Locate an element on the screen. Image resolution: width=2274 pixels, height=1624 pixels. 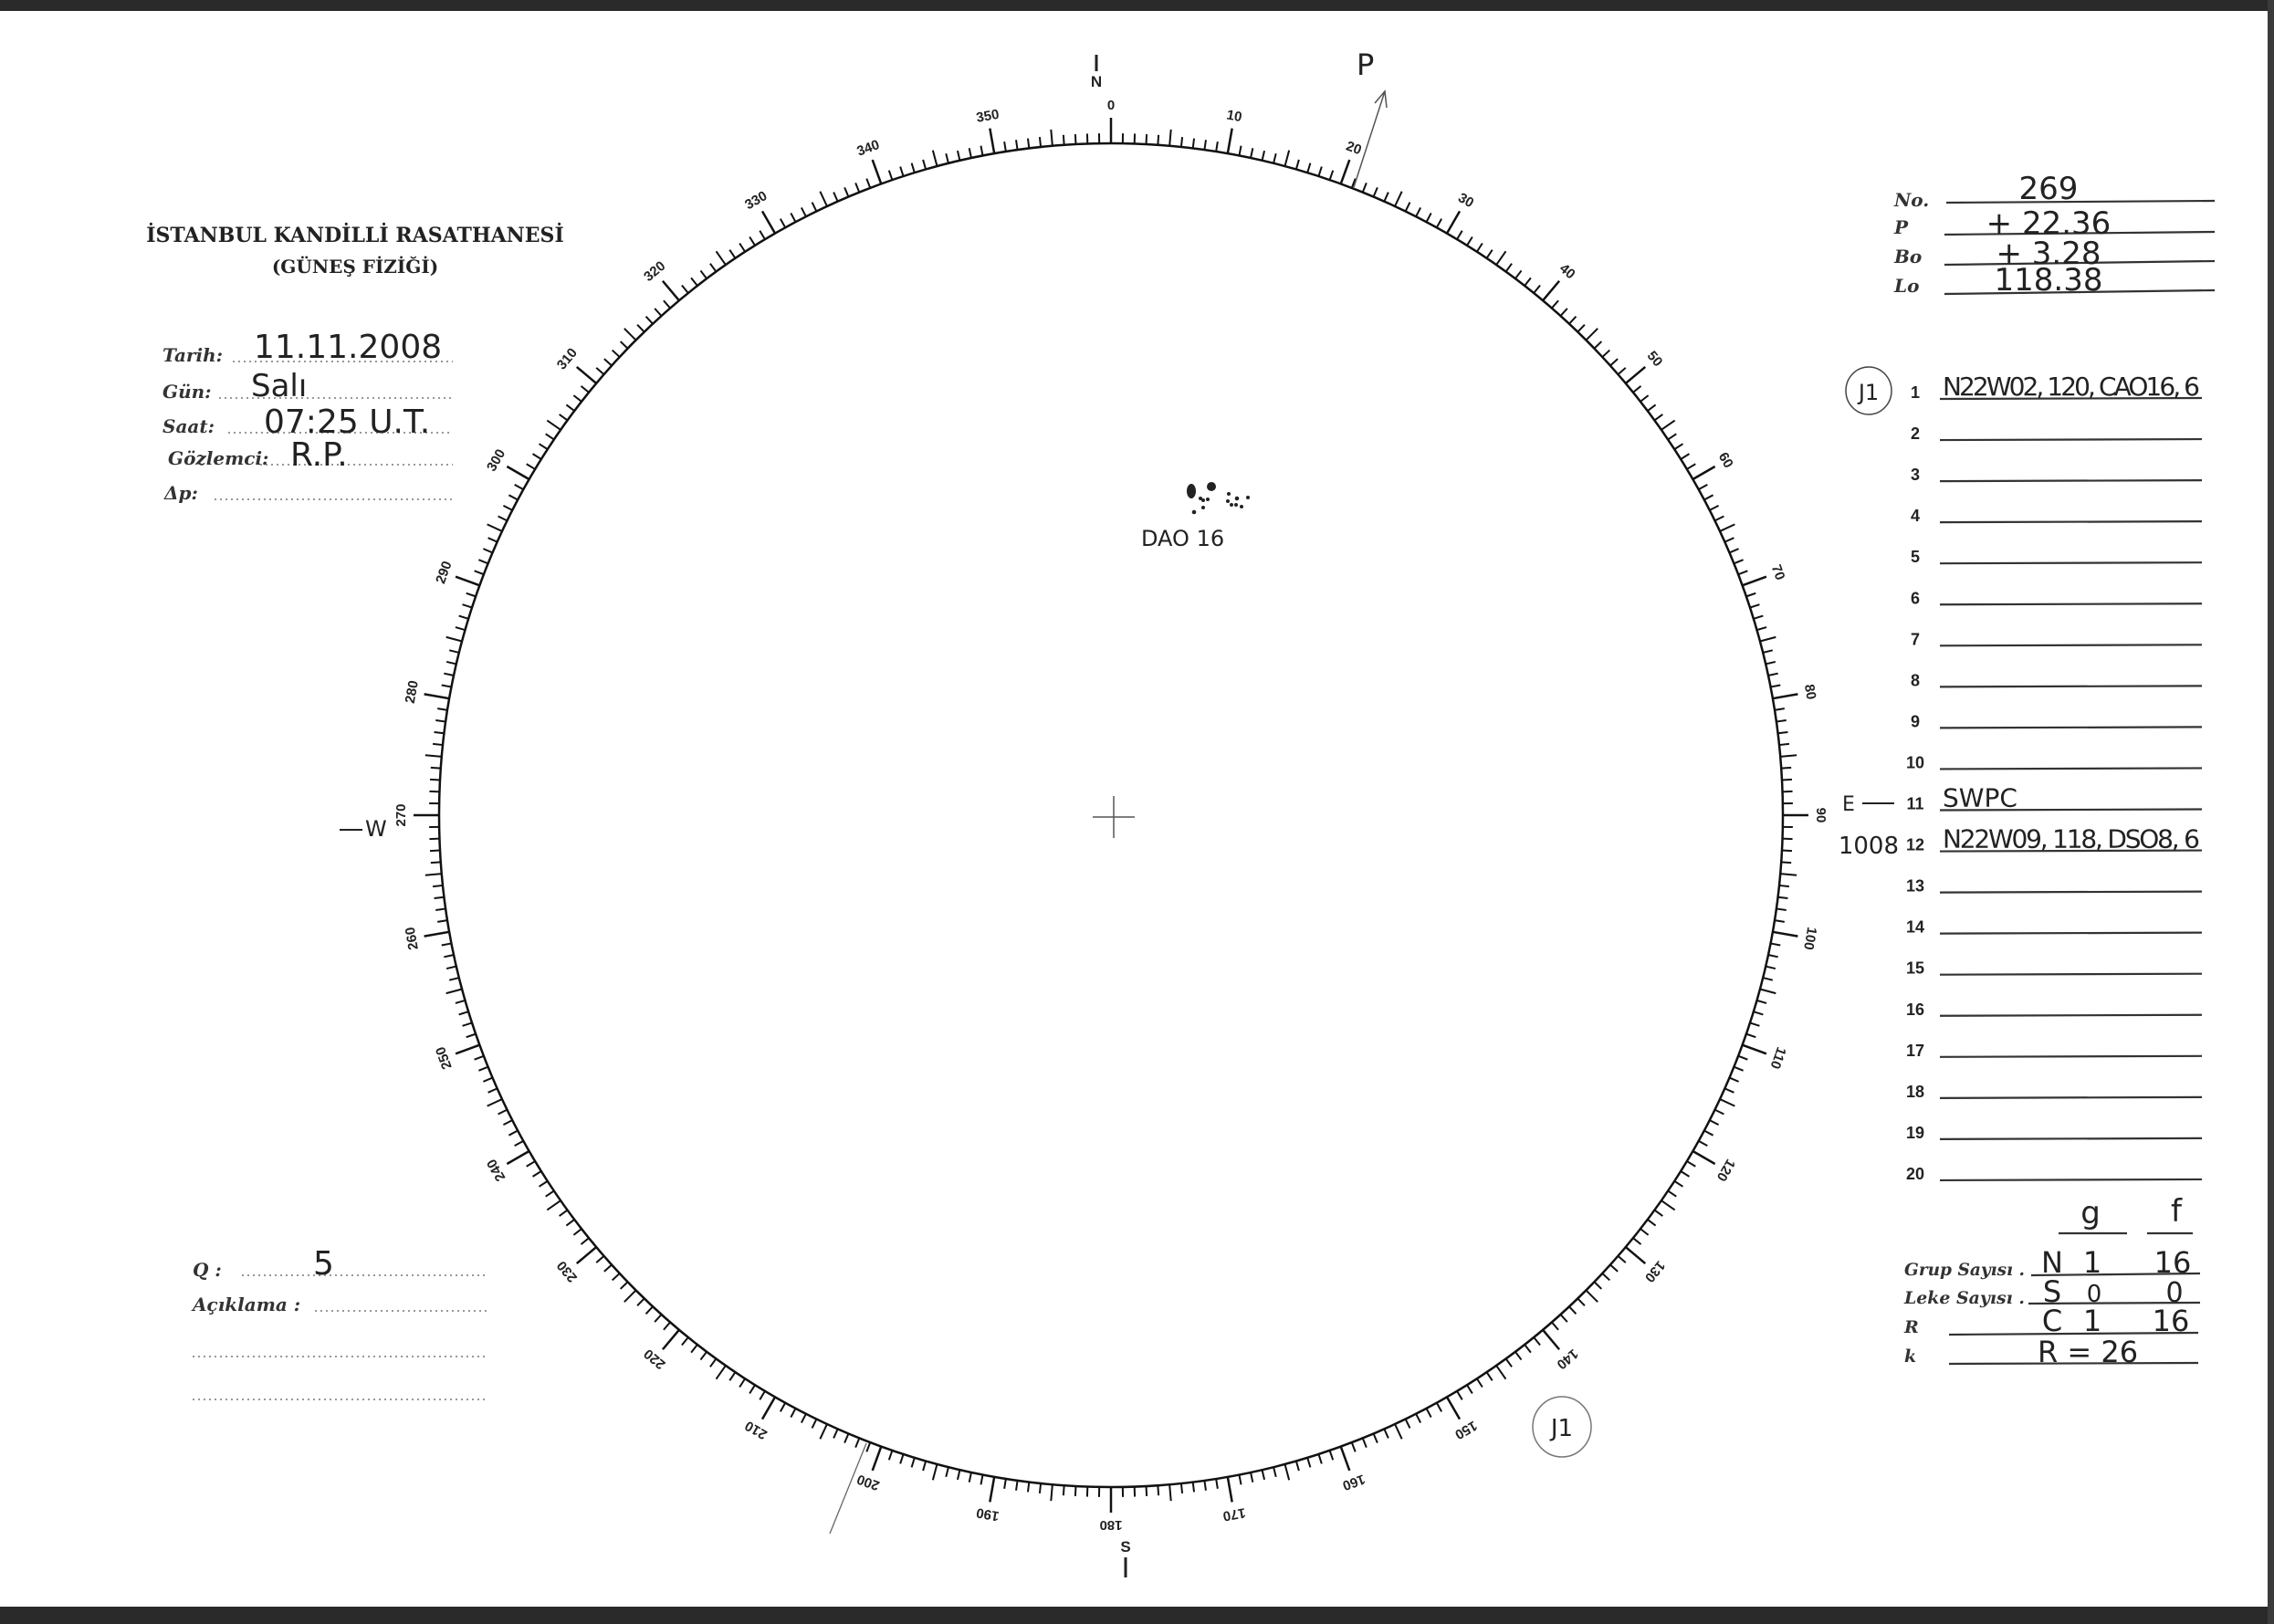
group-row: 15 is located at coordinates (2054, 968).